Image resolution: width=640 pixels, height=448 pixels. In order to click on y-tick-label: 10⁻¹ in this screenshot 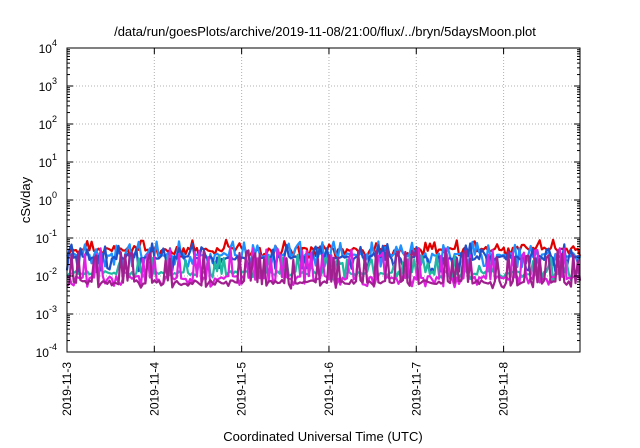, I will do `click(46, 237)`.